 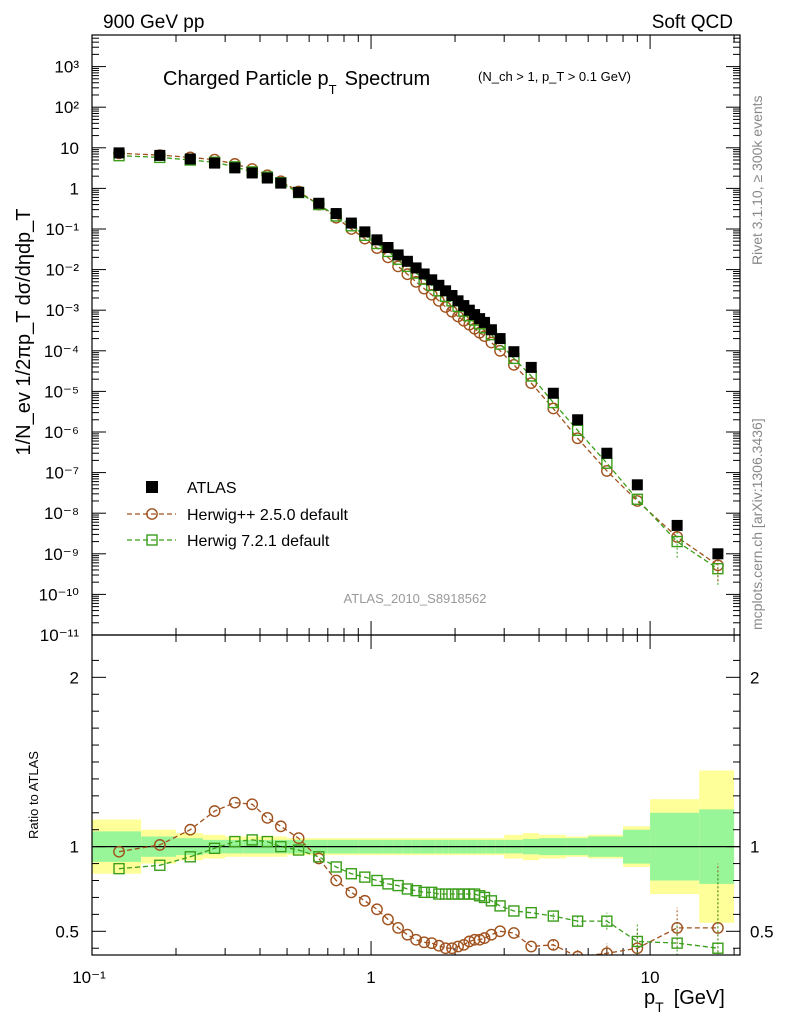 I want to click on legend-herwig72-marker, so click(x=152, y=540).